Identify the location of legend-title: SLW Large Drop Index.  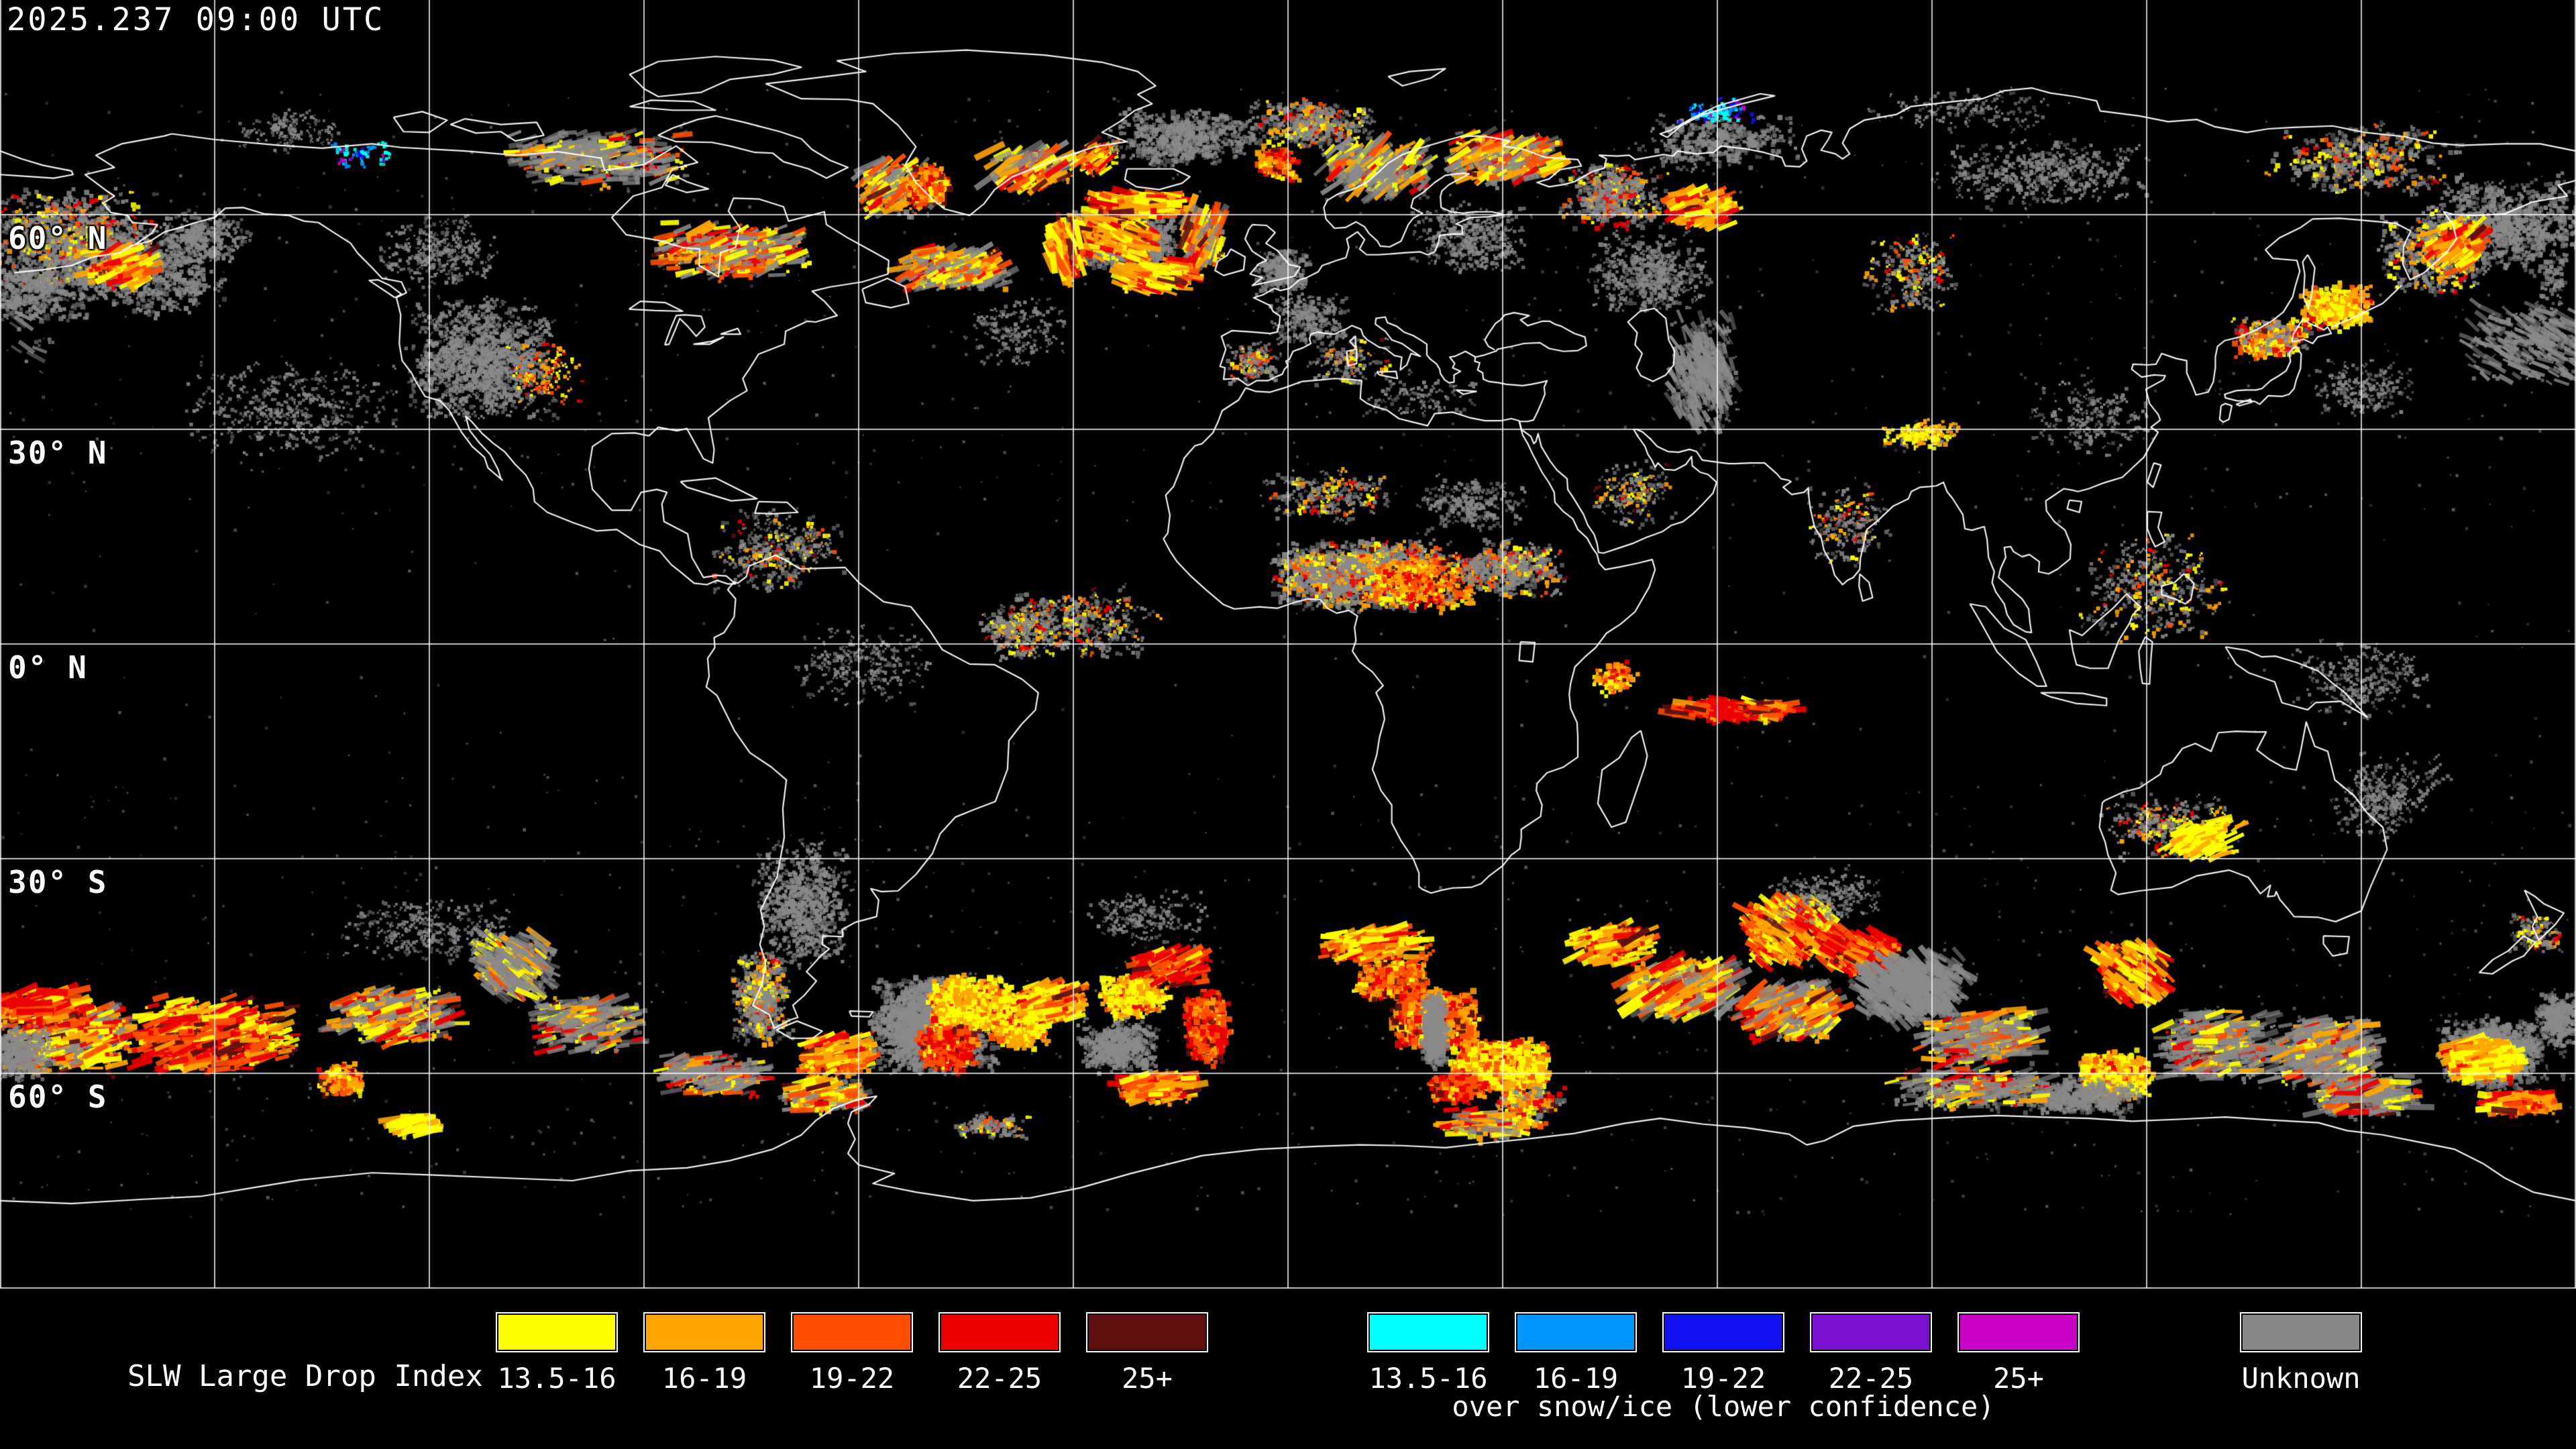
(305, 1376).